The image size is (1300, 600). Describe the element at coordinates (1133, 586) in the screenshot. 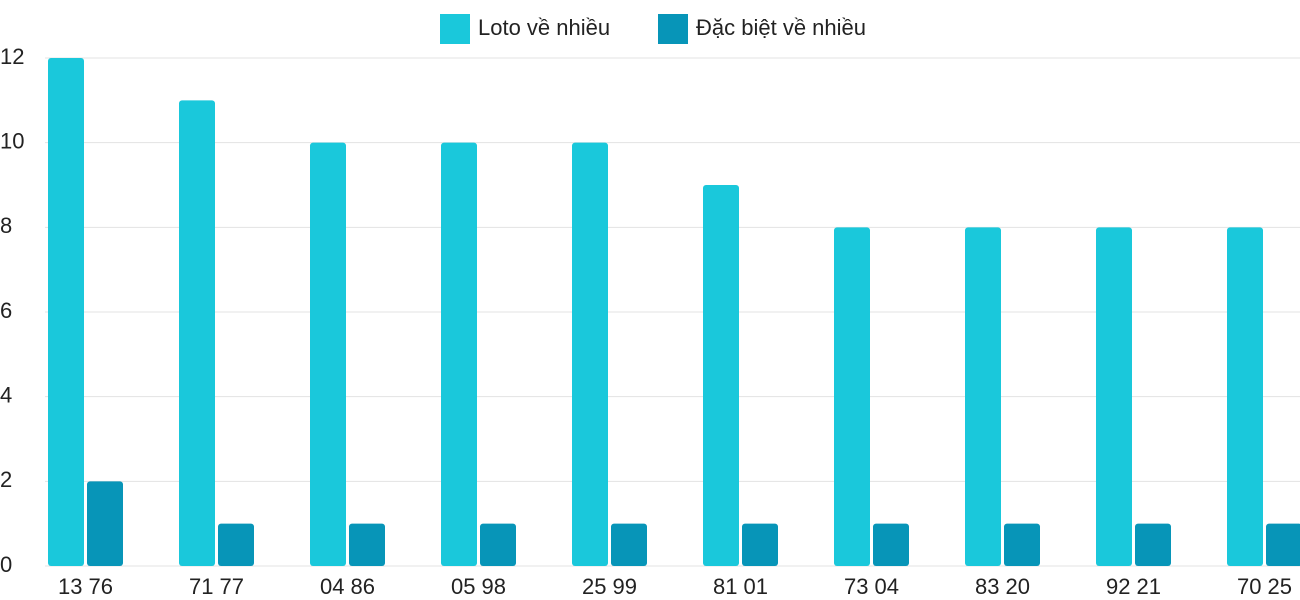

I see `x-tick-label: 92 21` at that location.